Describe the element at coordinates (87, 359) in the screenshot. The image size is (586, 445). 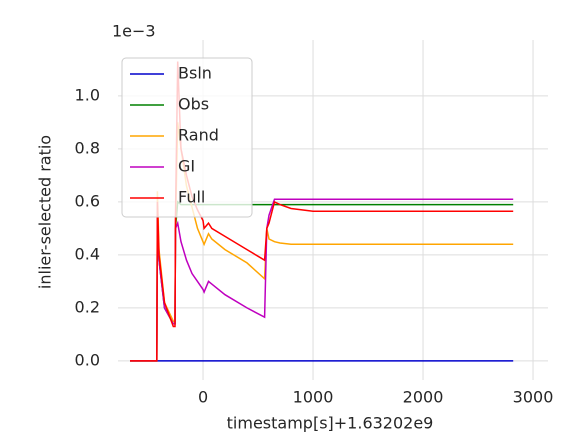
I see `y-tick-label: 0.0` at that location.